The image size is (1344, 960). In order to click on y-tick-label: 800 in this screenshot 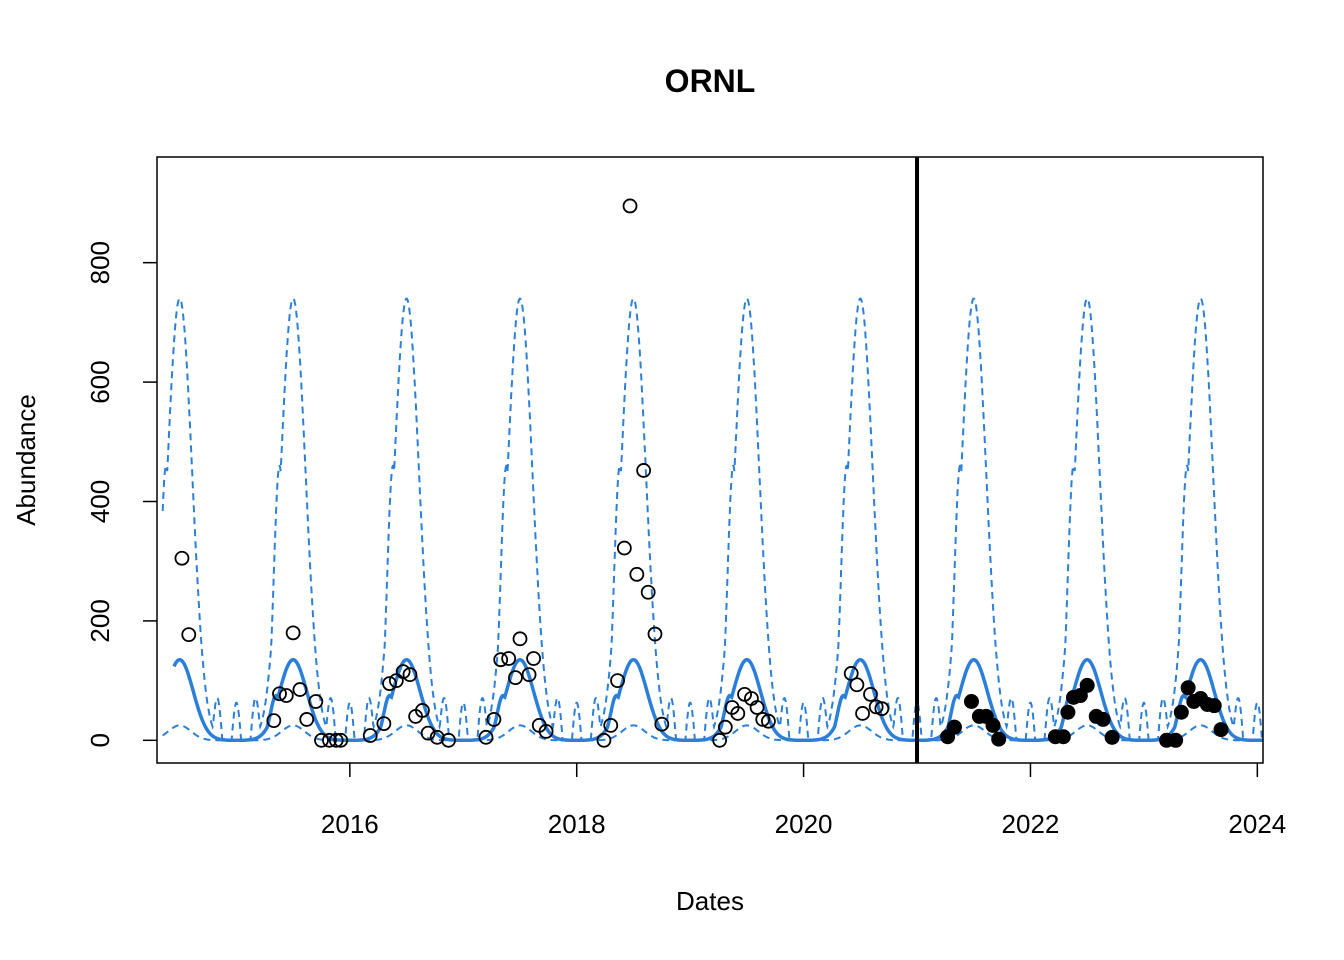, I will do `click(100, 262)`.